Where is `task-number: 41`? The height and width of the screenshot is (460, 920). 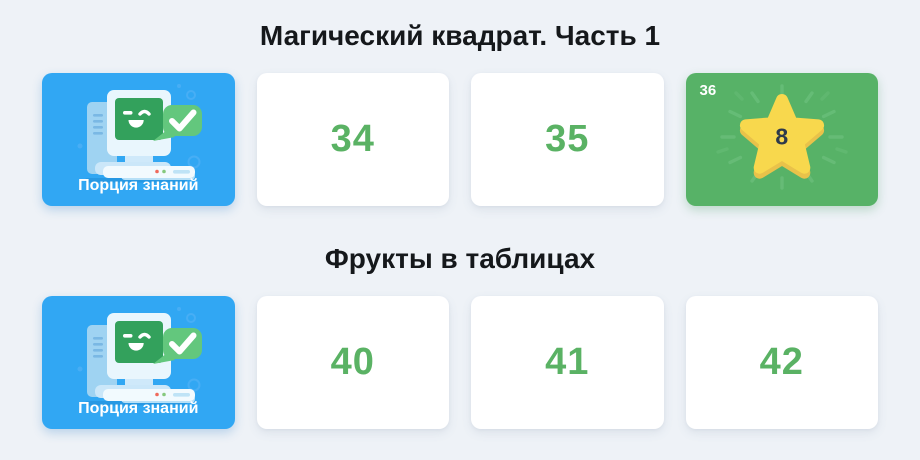 task-number: 41 is located at coordinates (567, 362).